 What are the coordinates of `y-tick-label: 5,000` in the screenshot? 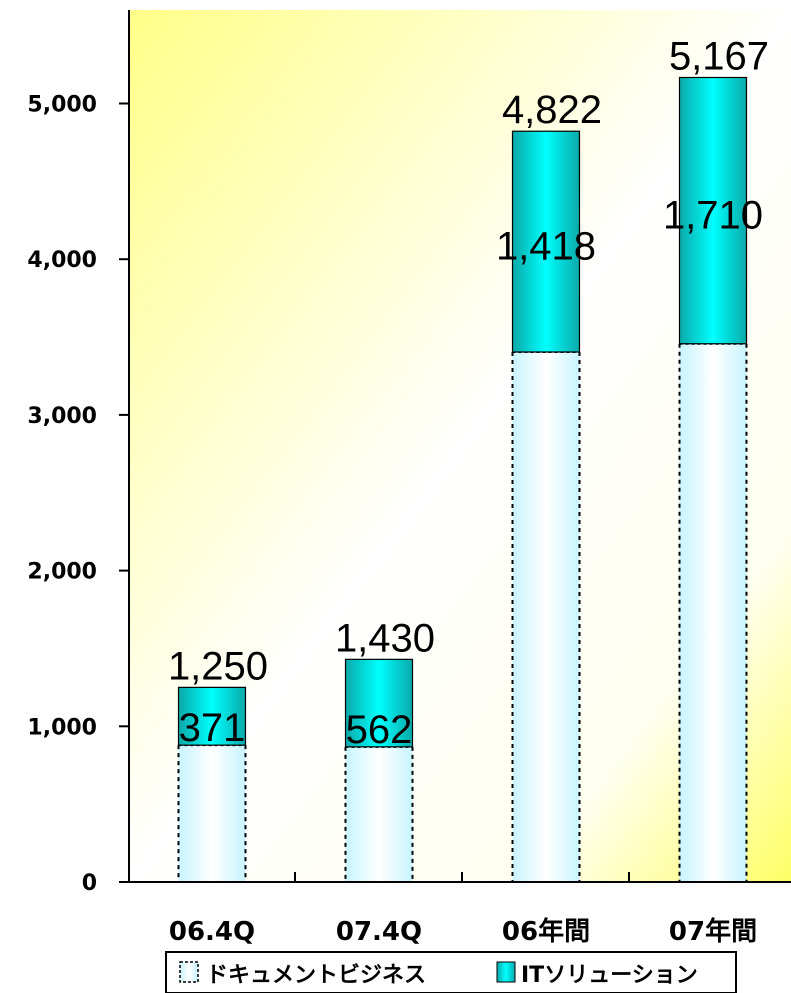 It's located at (62, 105).